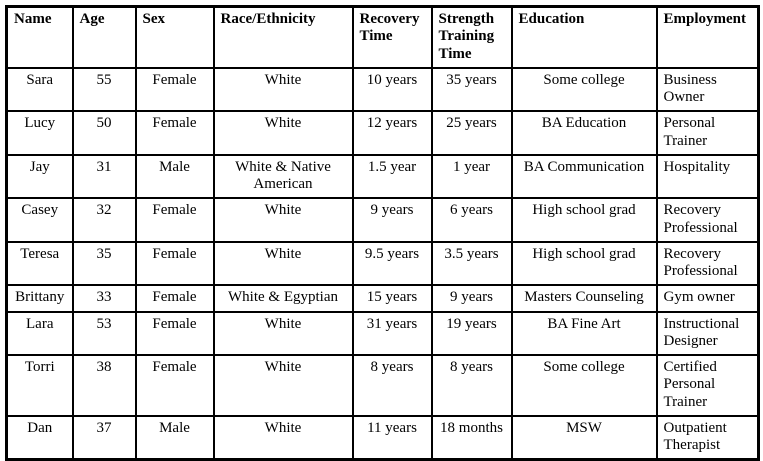 Image resolution: width=763 pixels, height=461 pixels. What do you see at coordinates (392, 437) in the screenshot?
I see `table-cell: 11 years` at bounding box center [392, 437].